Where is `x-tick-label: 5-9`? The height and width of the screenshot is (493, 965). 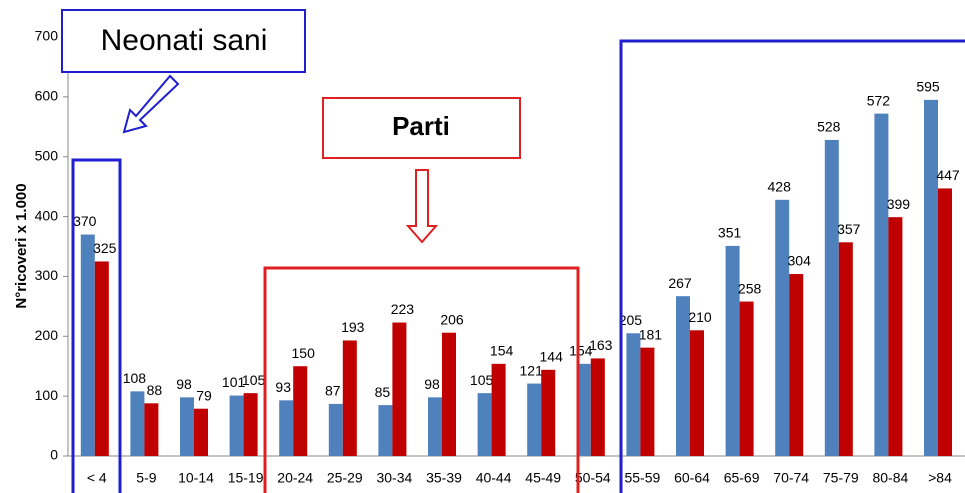
x-tick-label: 5-9 is located at coordinates (146, 478).